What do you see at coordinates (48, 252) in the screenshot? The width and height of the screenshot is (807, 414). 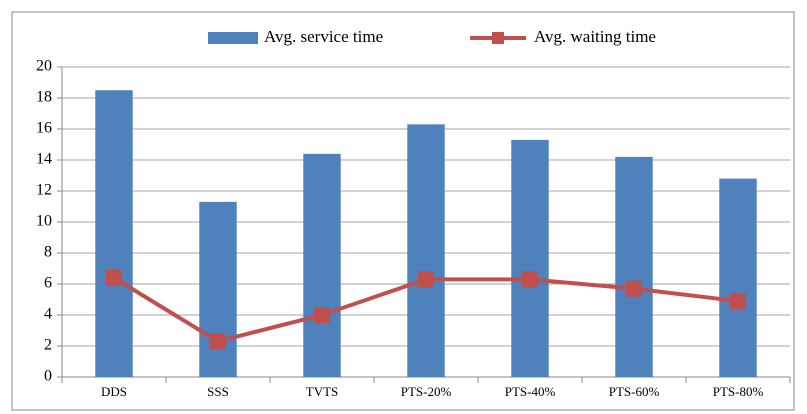 I see `y-tick-label: 8` at bounding box center [48, 252].